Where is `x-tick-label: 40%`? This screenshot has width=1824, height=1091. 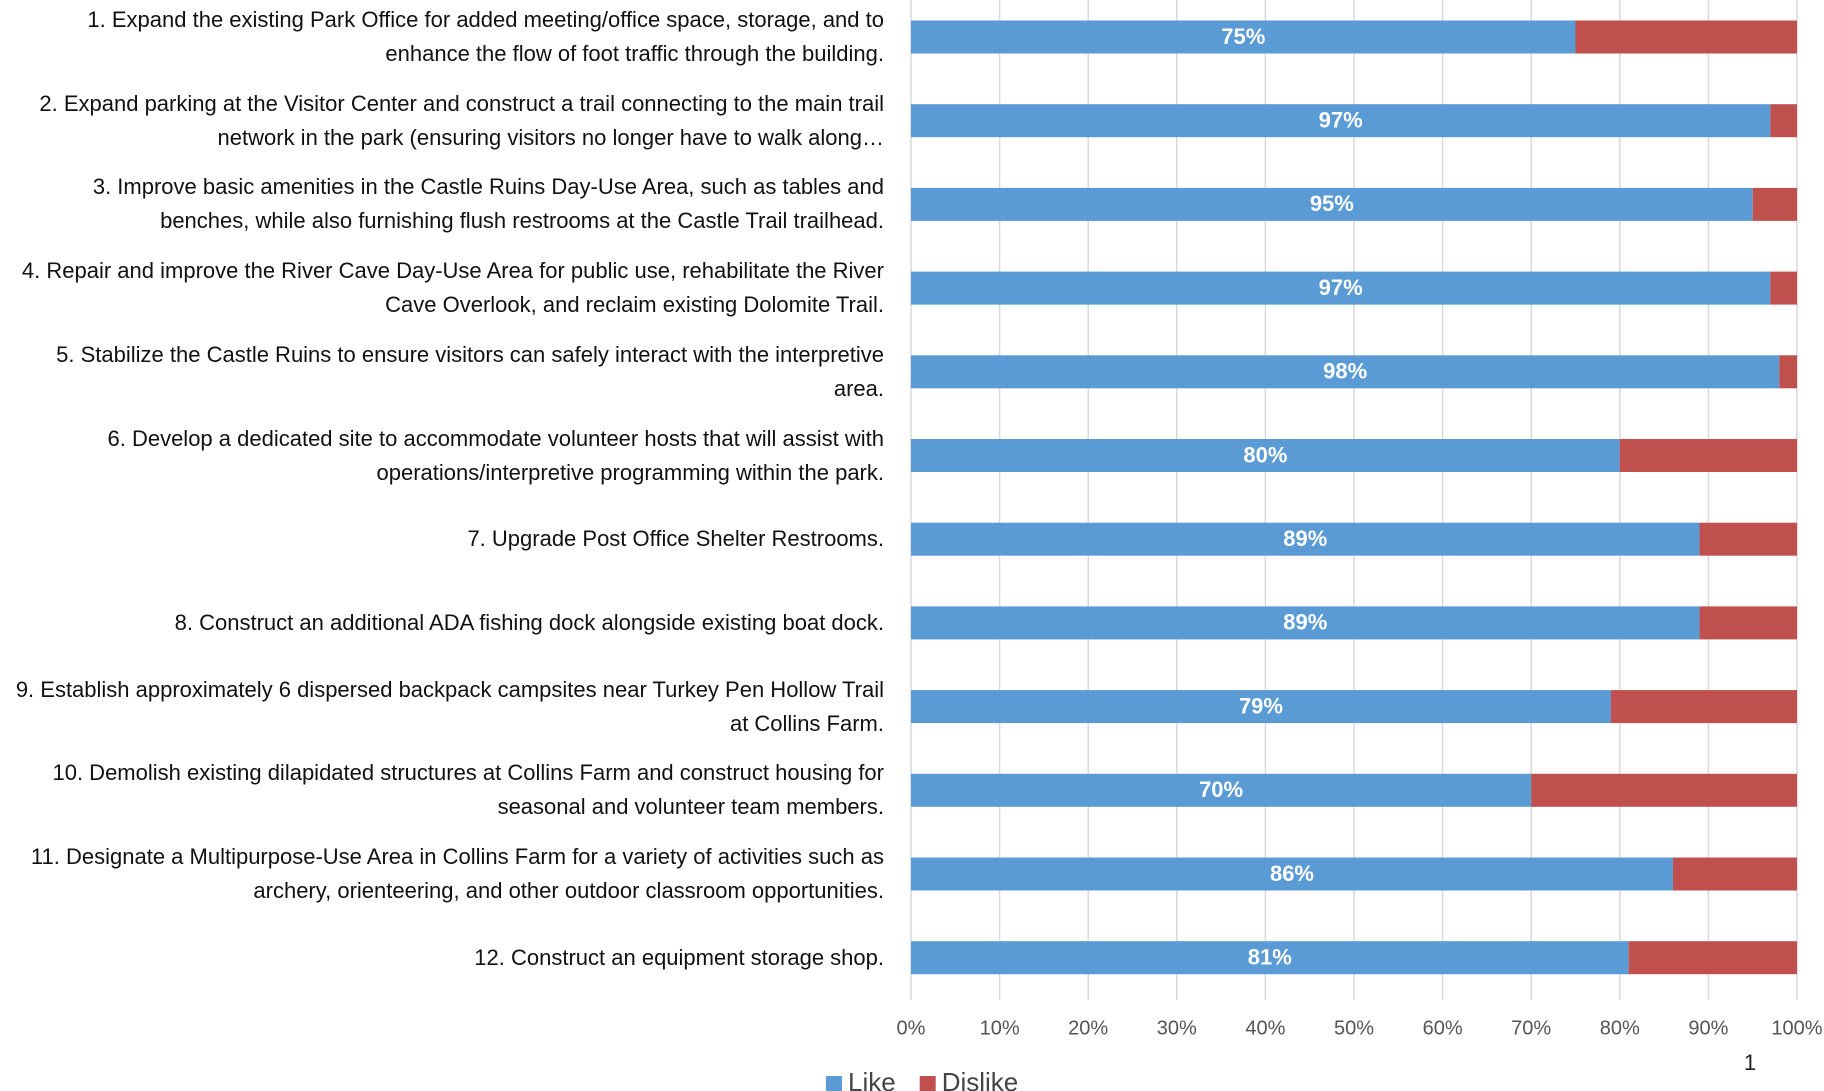 x-tick-label: 40% is located at coordinates (1265, 1028).